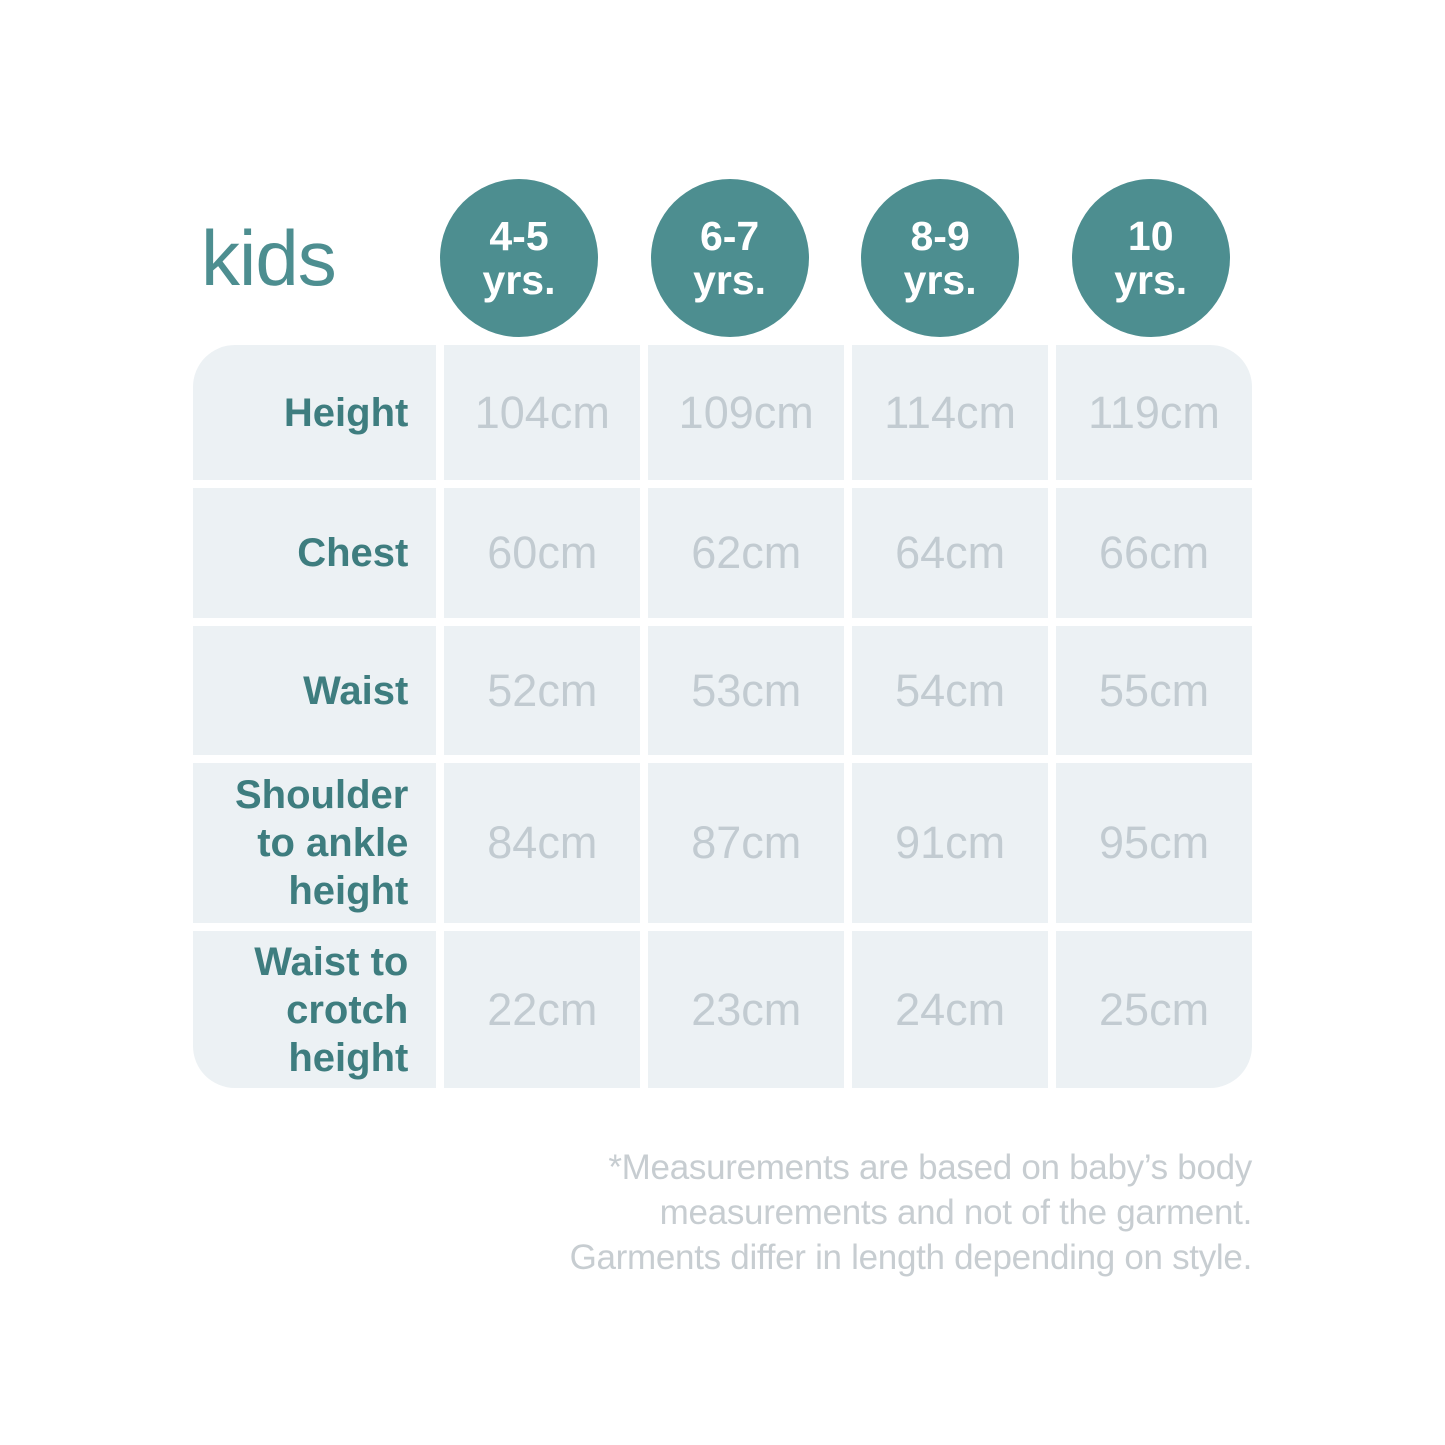  I want to click on size-value: 24cm, so click(950, 1009).